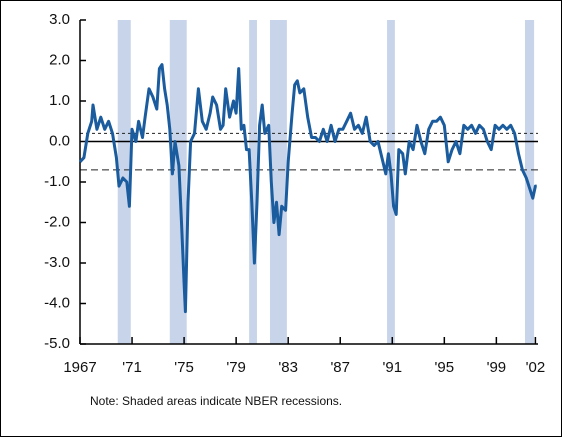  I want to click on x-tick-label: '83, so click(288, 367).